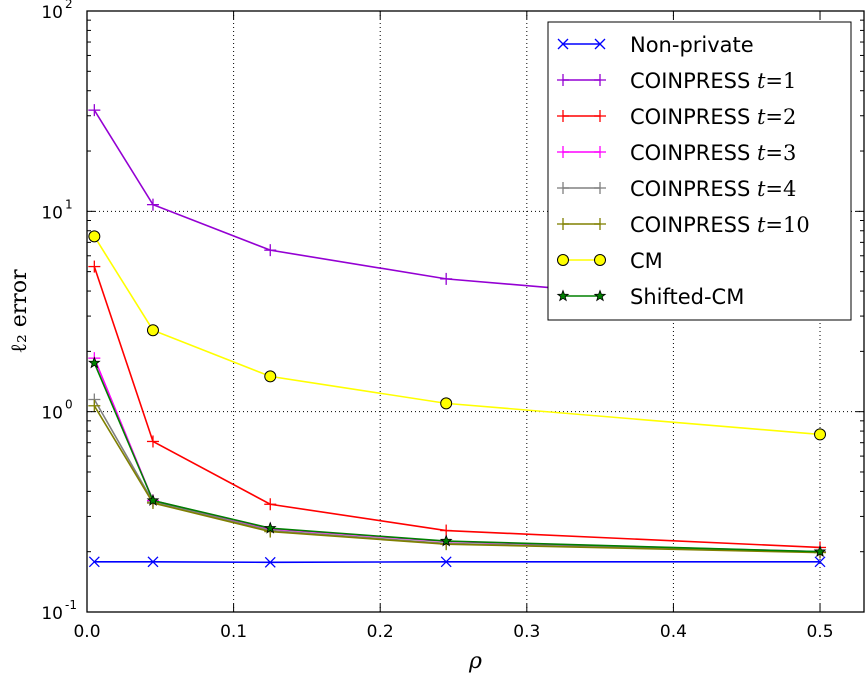  I want to click on y-tick-exponent: -1, so click(71, 605).